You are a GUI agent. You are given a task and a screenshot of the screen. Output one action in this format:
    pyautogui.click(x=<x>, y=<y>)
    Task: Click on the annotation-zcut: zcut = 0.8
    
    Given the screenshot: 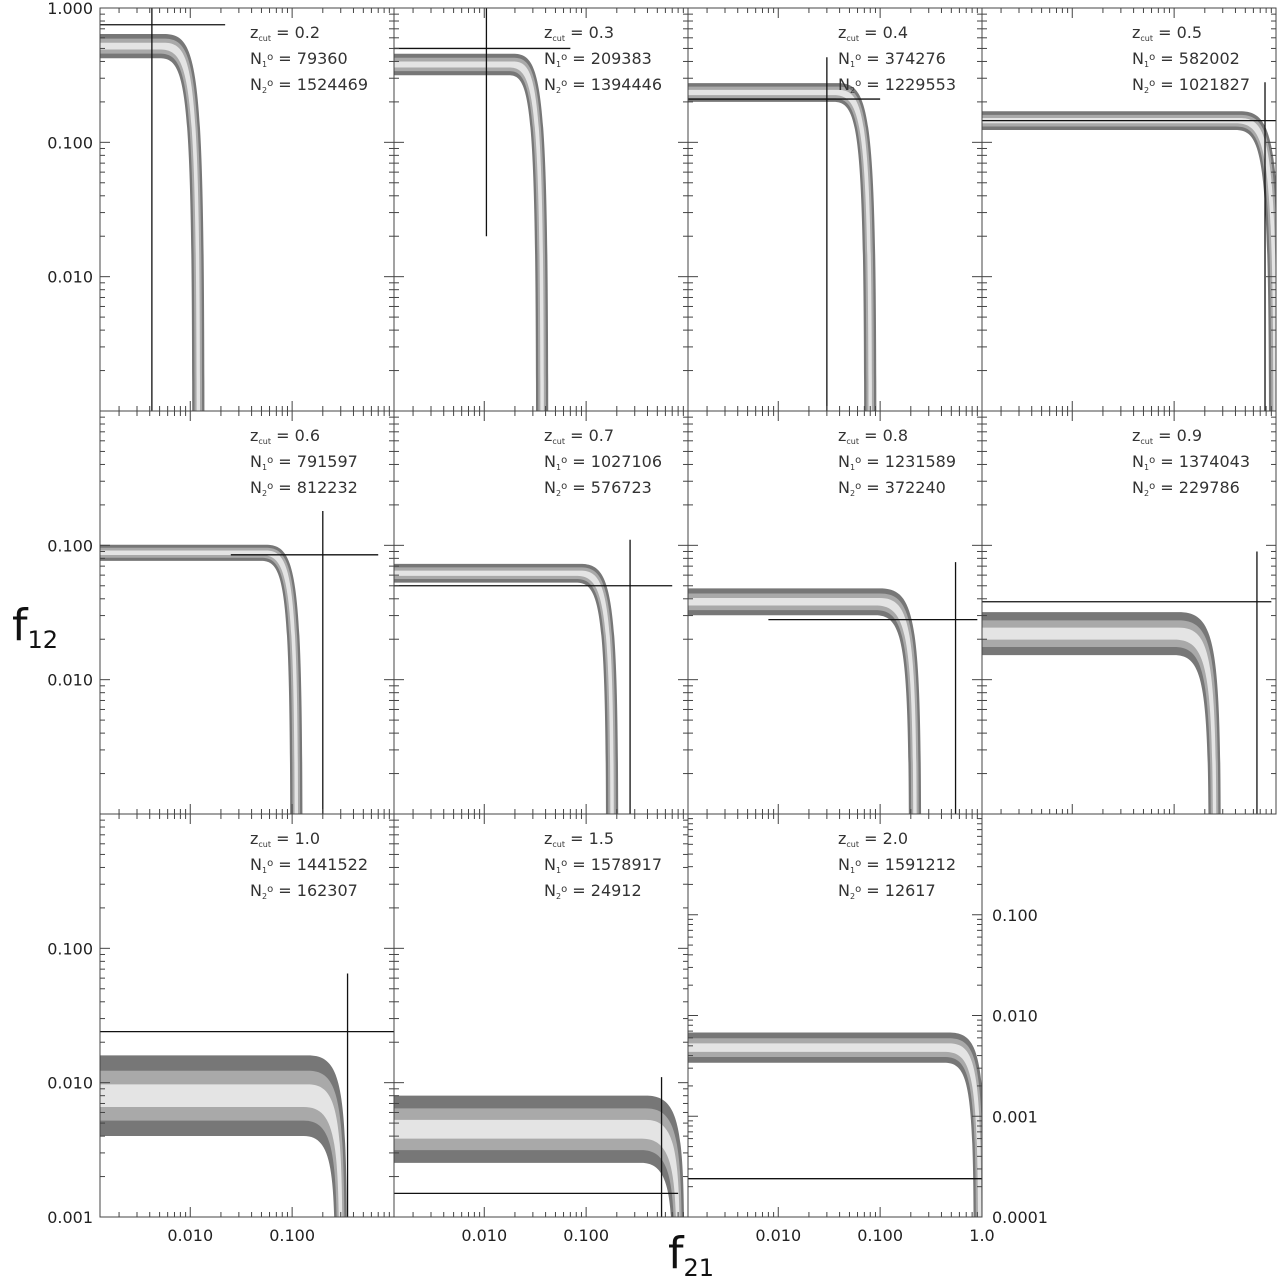 What is the action you would take?
    pyautogui.click(x=873, y=436)
    